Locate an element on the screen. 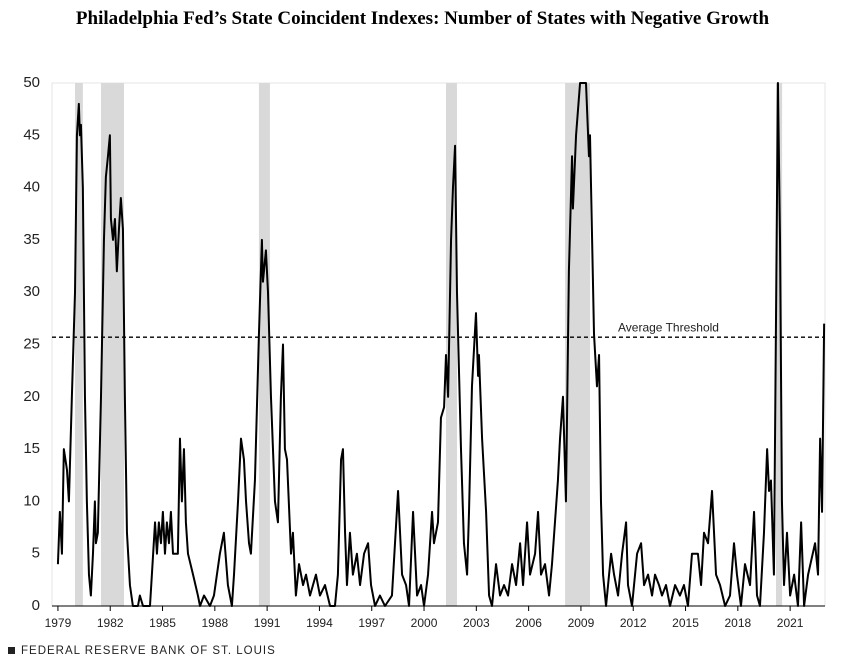 This screenshot has height=665, width=845. x-tick-label: 2006 is located at coordinates (528, 623).